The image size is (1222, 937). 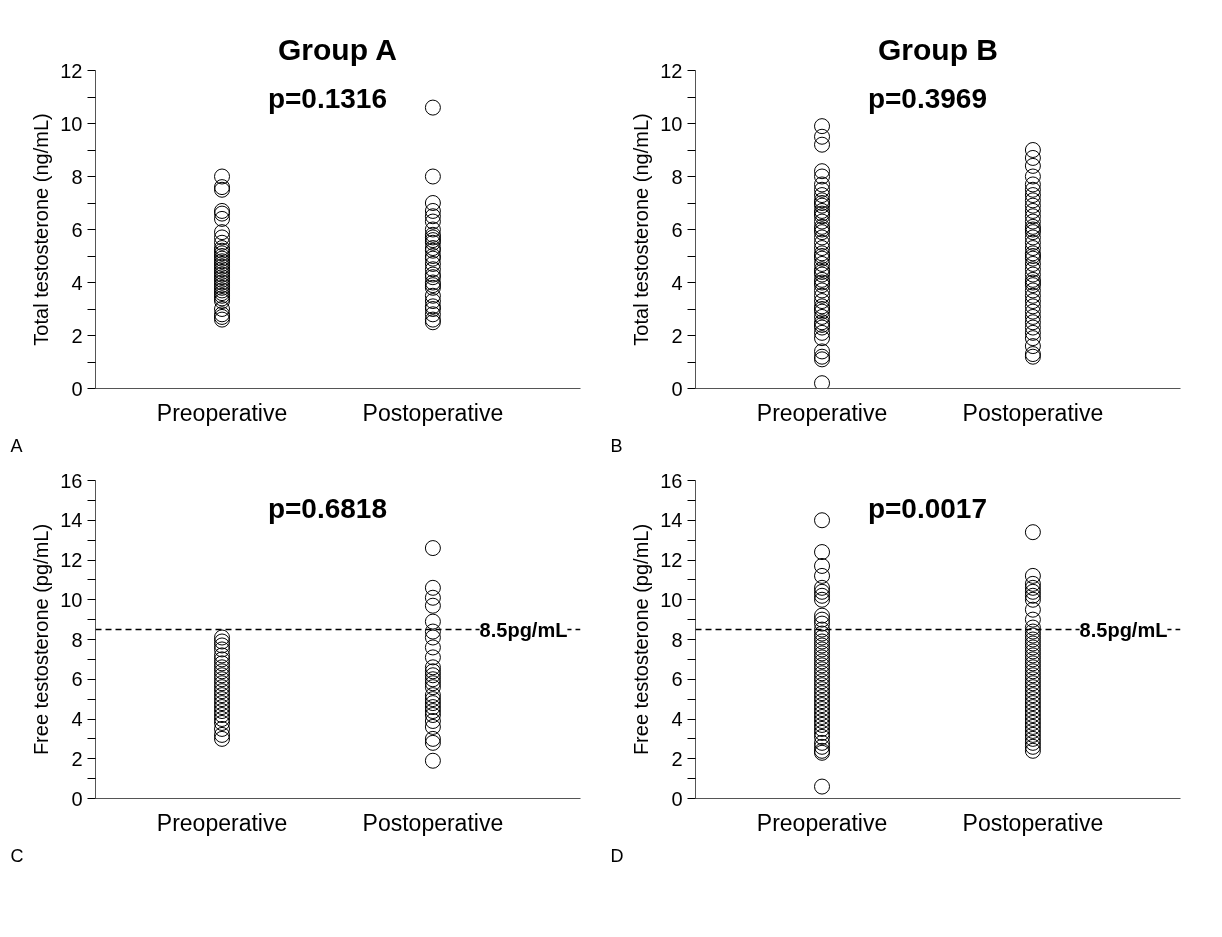 I want to click on text: B, so click(x=616, y=445).